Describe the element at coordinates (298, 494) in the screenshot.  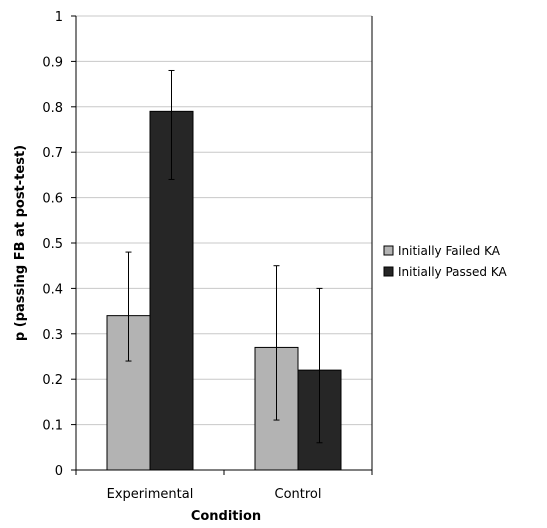
I see `x-tick-label: Control` at that location.